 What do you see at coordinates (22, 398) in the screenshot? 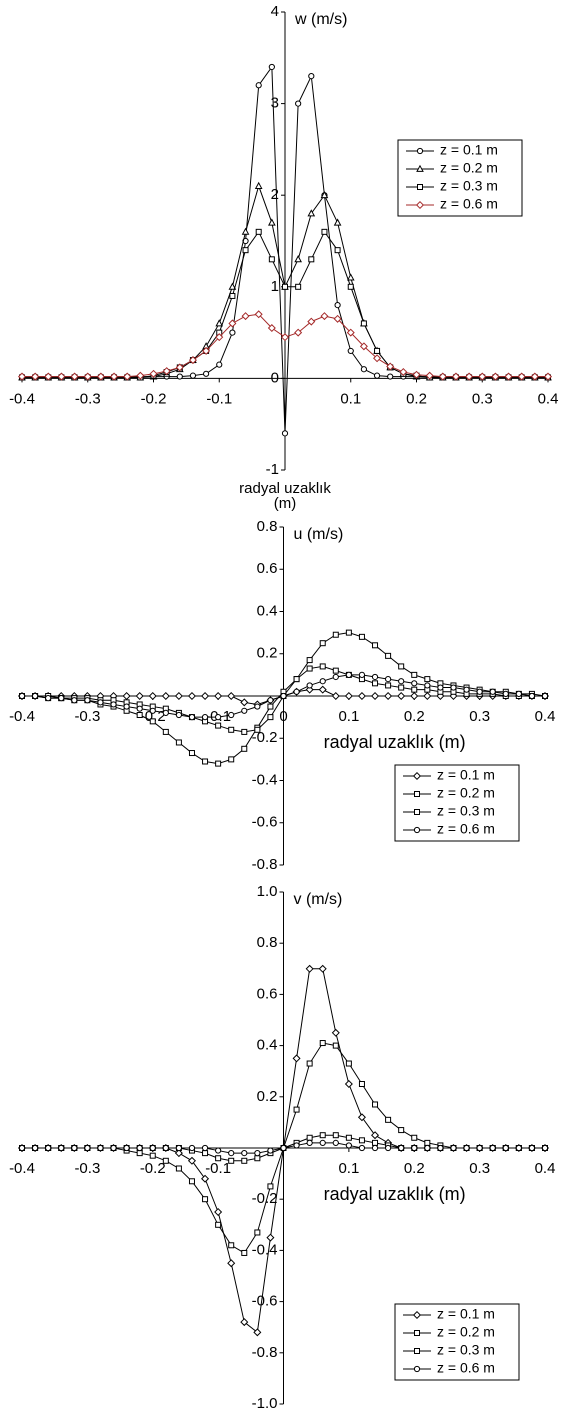
I see `x-tick-label: -0.4` at bounding box center [22, 398].